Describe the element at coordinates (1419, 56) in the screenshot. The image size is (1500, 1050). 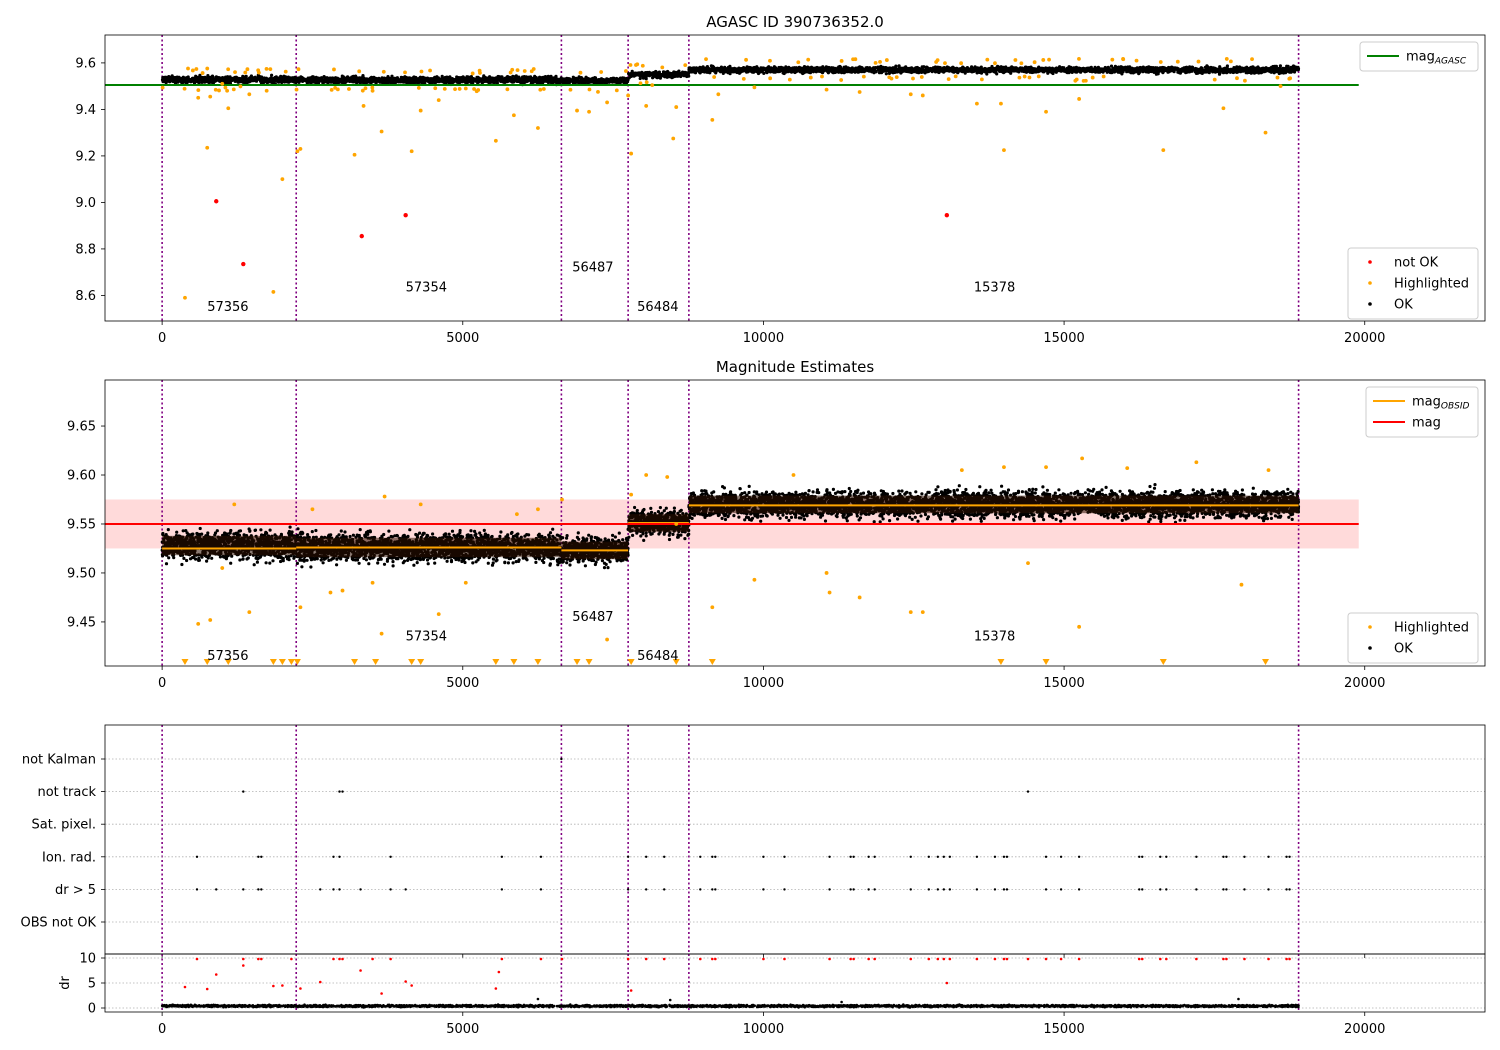
I see `legend-agasc` at that location.